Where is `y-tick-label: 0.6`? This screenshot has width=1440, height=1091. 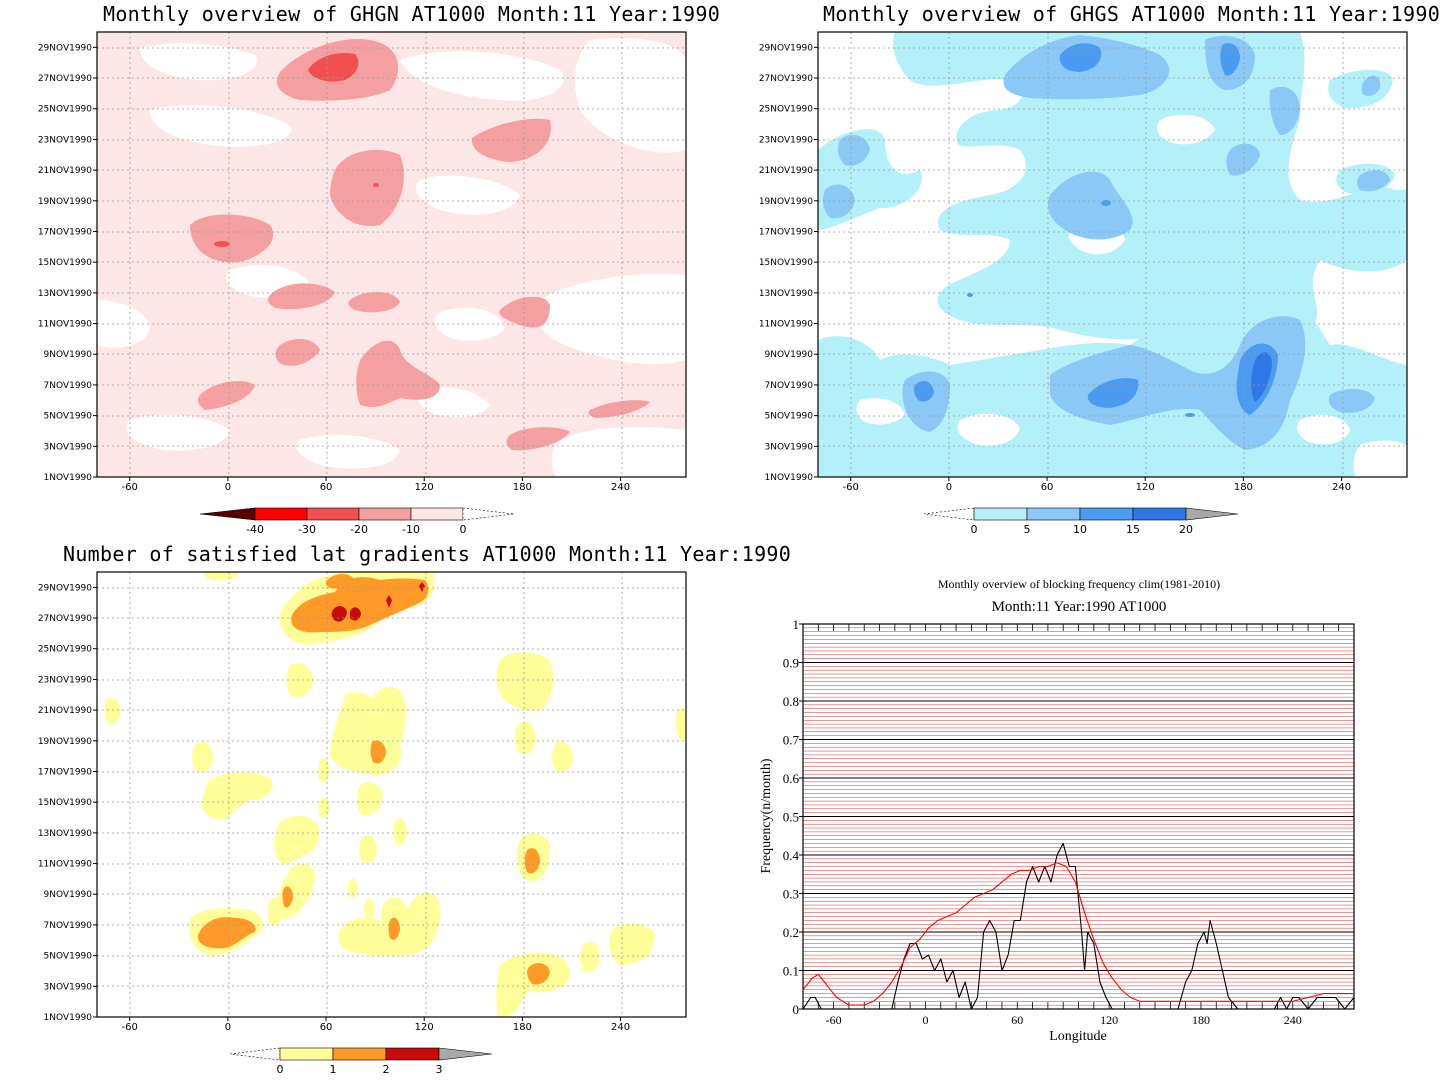
y-tick-label: 0.6 is located at coordinates (791, 778).